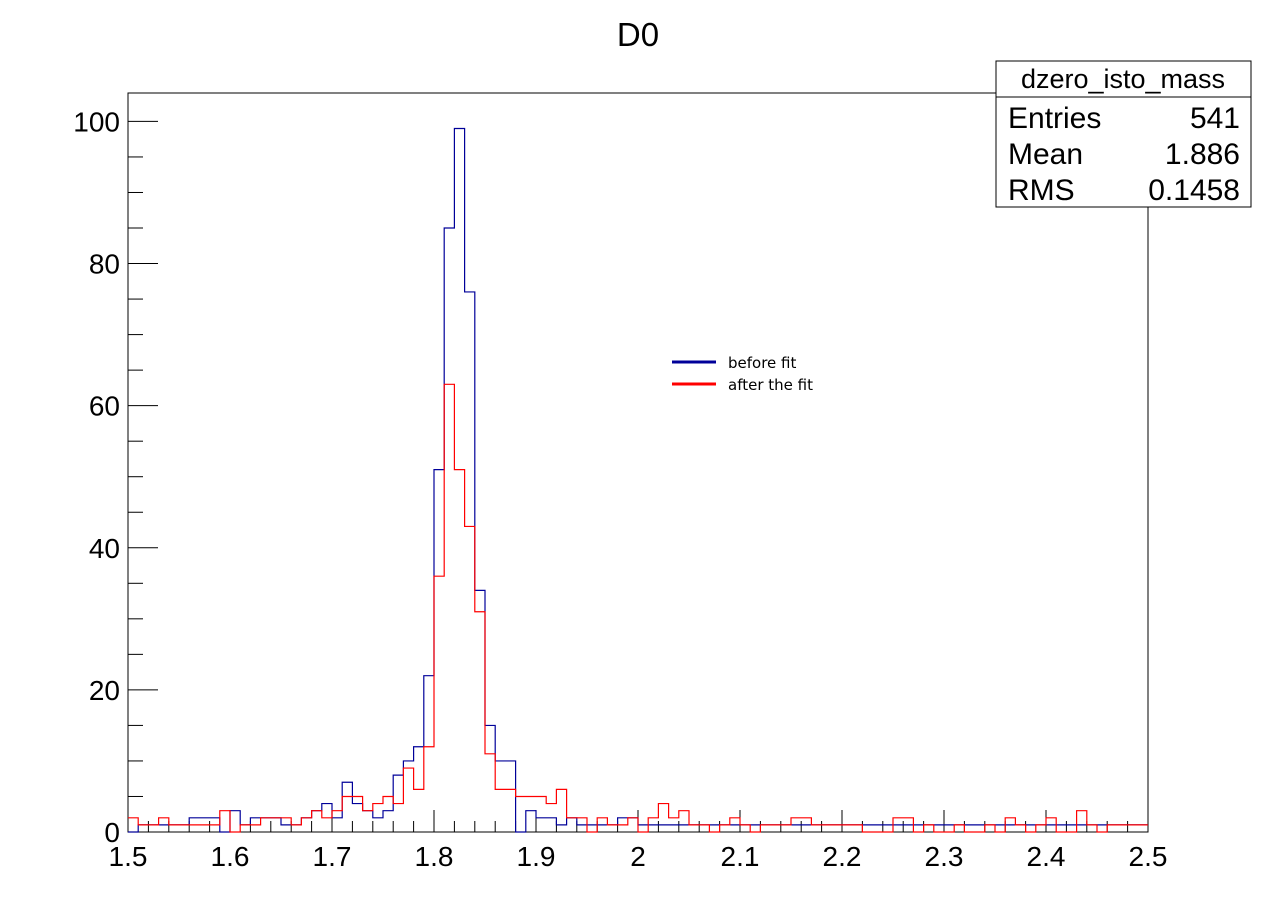 This screenshot has height=924, width=1276. What do you see at coordinates (1045, 154) in the screenshot?
I see `stats-mean-label: Mean` at bounding box center [1045, 154].